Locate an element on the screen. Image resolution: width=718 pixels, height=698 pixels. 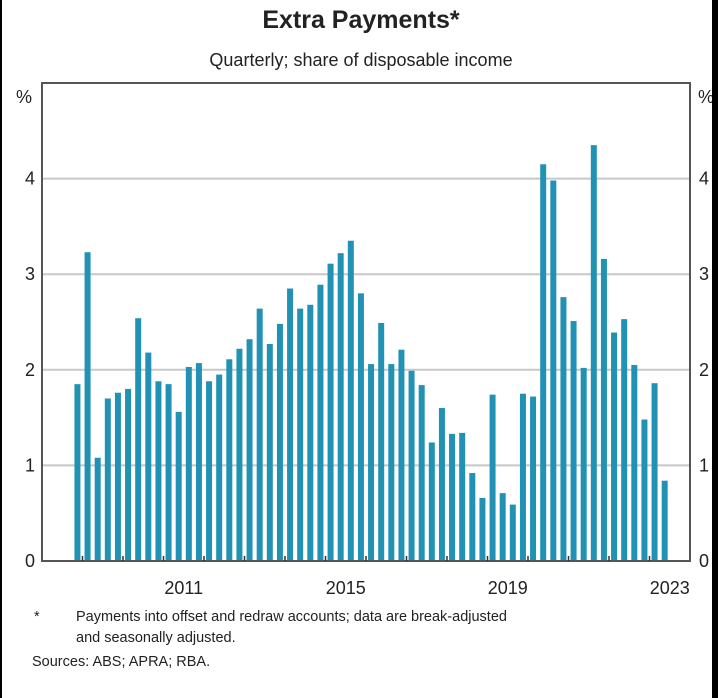
y-tick-label-left: 0 is located at coordinates (30, 561).